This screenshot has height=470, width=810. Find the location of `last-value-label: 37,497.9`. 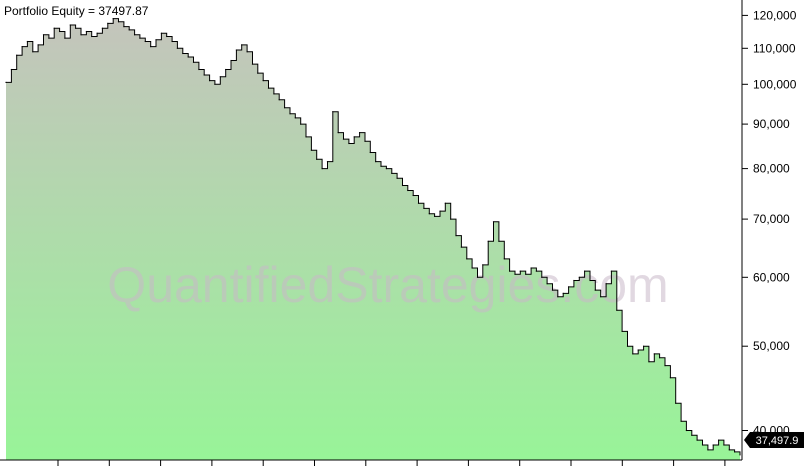

last-value-label: 37,497.9 is located at coordinates (777, 441).